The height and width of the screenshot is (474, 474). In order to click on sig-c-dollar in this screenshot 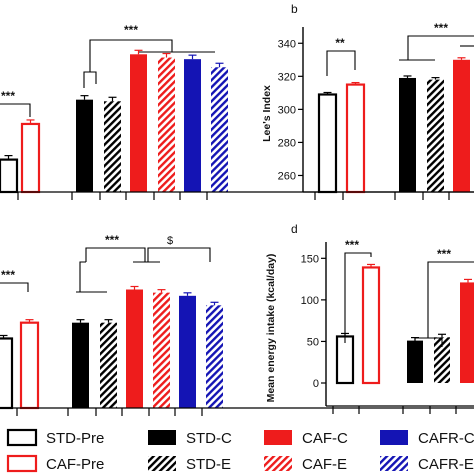, I will do `click(179, 254)`.